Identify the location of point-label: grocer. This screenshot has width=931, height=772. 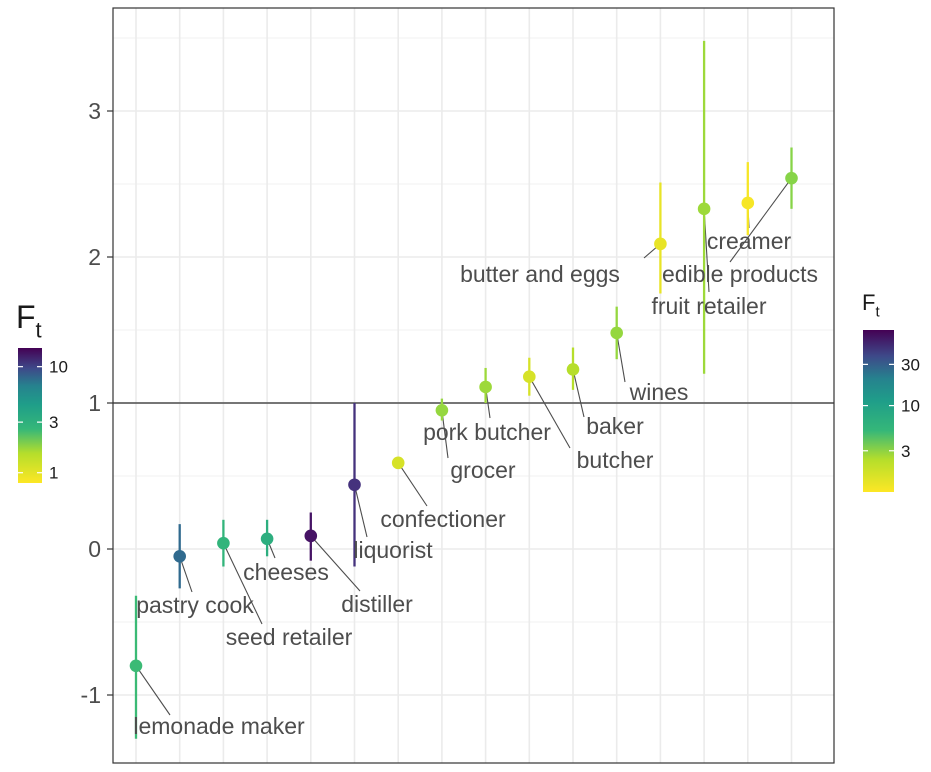
(483, 470).